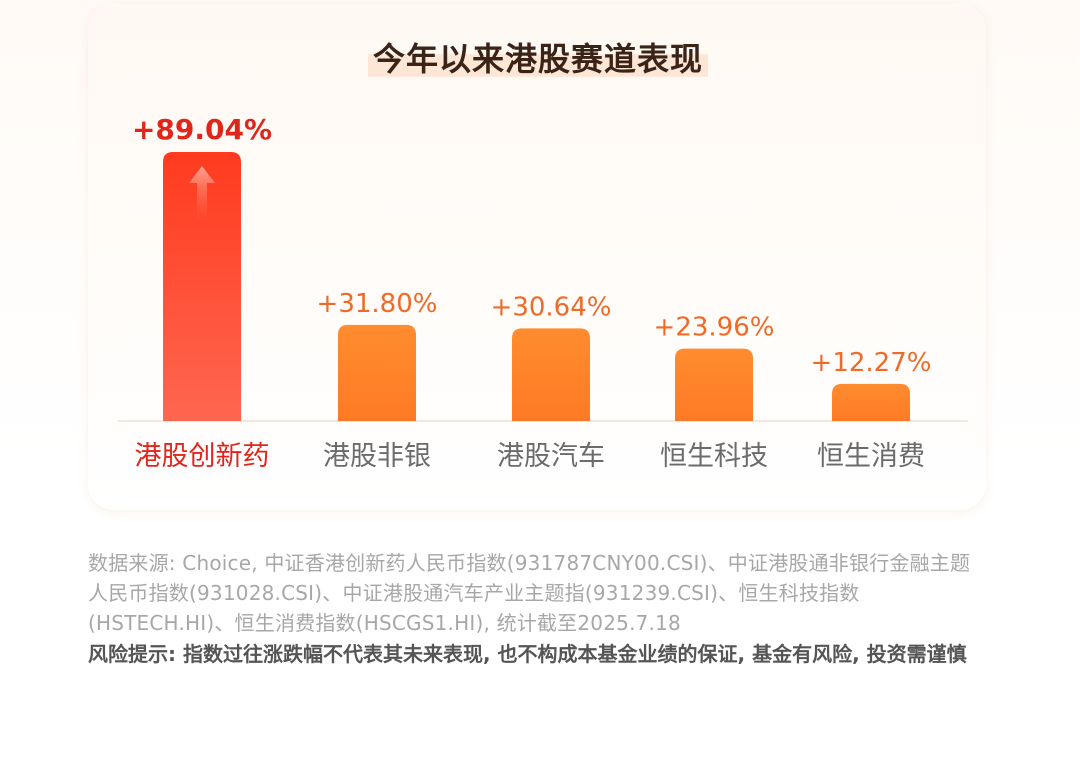 The image size is (1080, 774). Describe the element at coordinates (871, 456) in the screenshot. I see `category-label-5: 恒生消费` at that location.